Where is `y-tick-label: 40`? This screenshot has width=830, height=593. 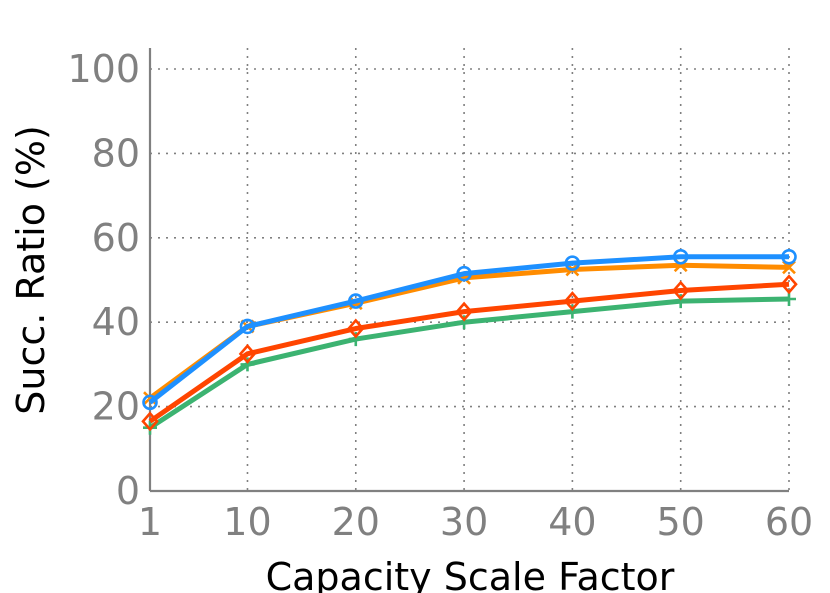
y-tick-label: 40 is located at coordinates (116, 322).